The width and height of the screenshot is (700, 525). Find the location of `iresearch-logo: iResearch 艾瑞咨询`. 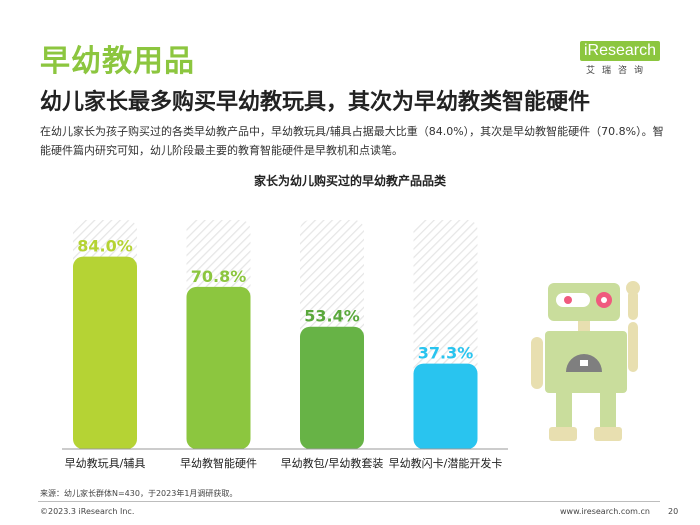

iresearch-logo: iResearch 艾瑞咨询 is located at coordinates (621, 58).